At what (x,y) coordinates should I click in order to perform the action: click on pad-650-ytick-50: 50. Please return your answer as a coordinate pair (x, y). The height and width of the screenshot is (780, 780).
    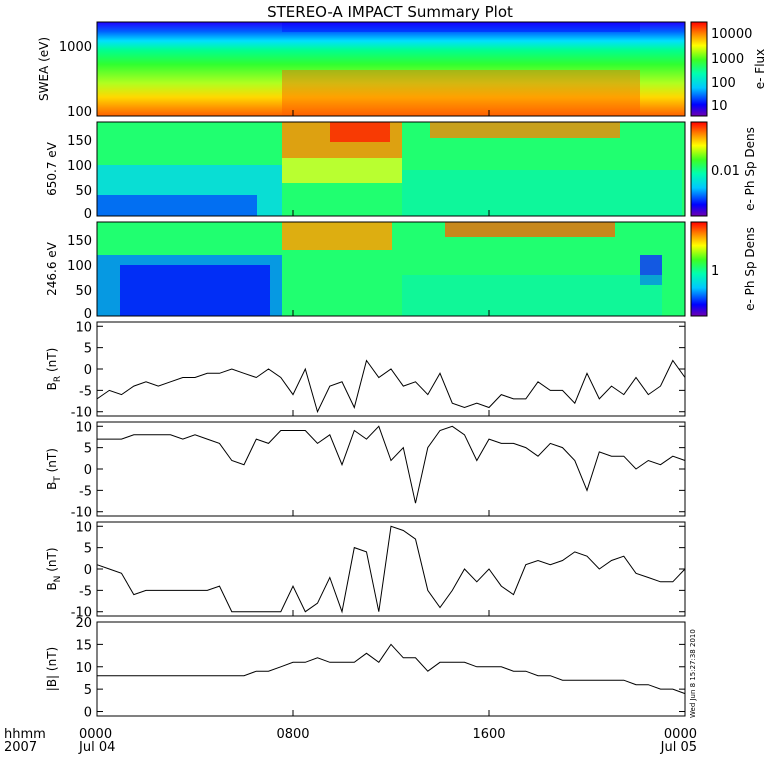
    Looking at the image, I should click on (83, 191).